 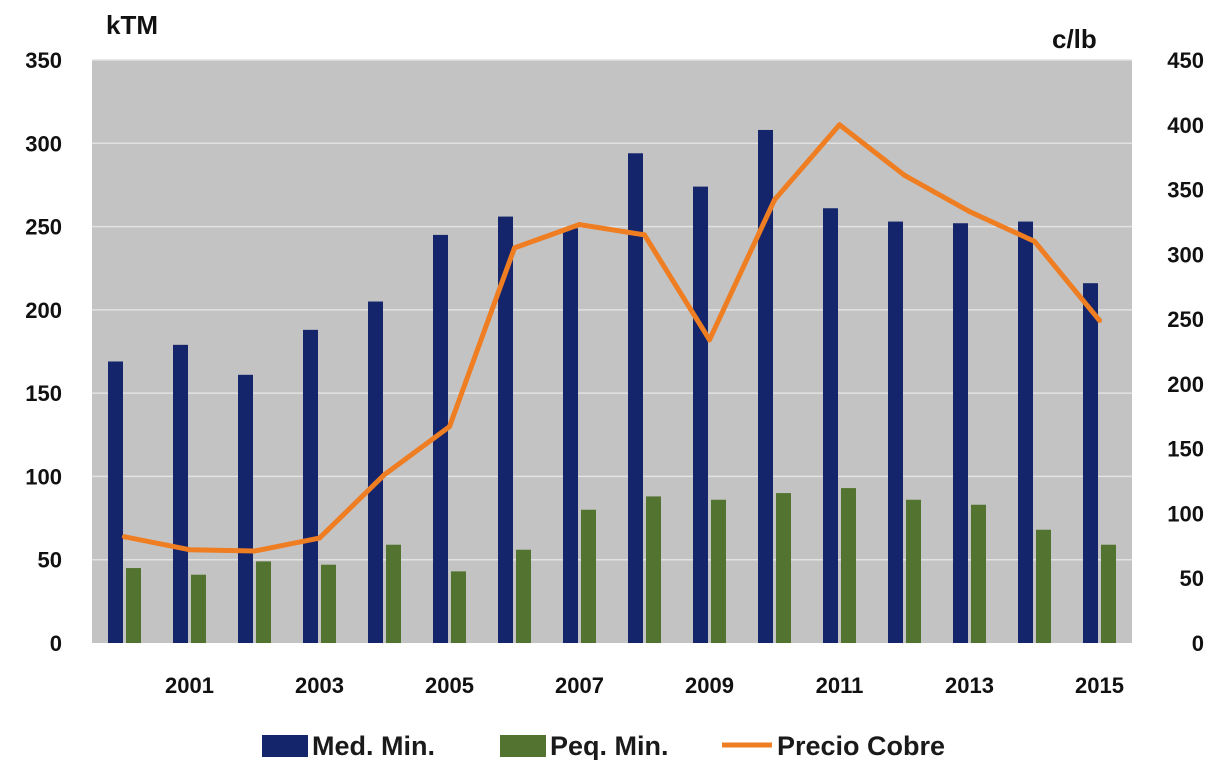 What do you see at coordinates (43, 143) in the screenshot?
I see `left-tick-label: 300` at bounding box center [43, 143].